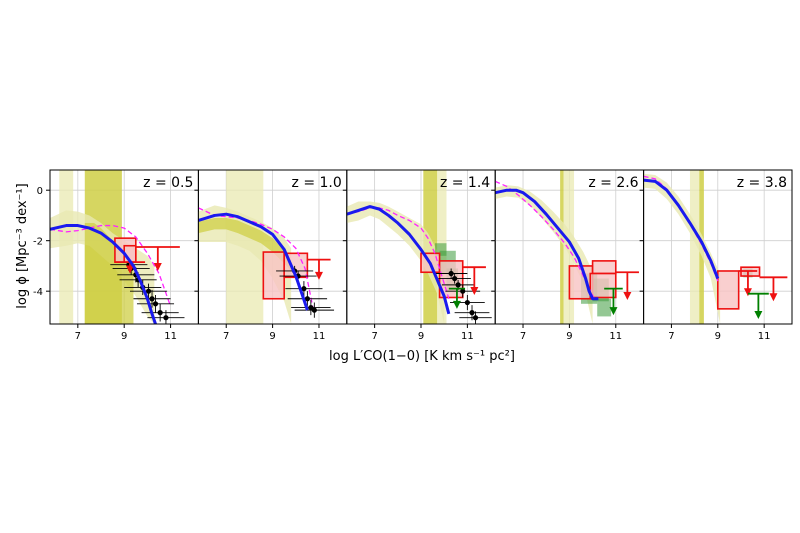 This screenshot has height=533, width=800. What do you see at coordinates (465, 183) in the screenshot?
I see `redshift-label: z = 1.4` at bounding box center [465, 183].